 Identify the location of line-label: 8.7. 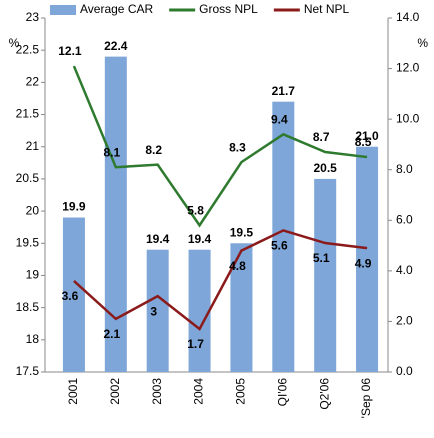
(321, 137).